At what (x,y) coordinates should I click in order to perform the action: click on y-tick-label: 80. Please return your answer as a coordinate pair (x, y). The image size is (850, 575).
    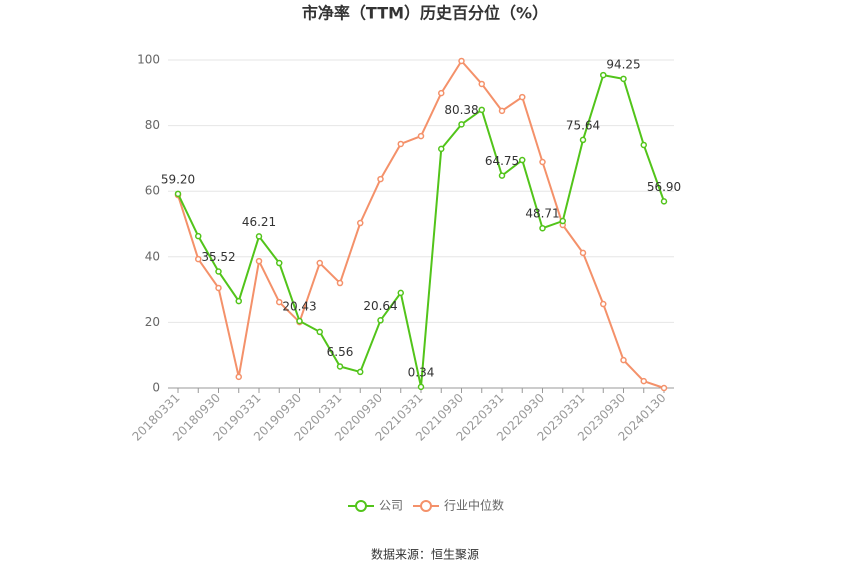
    Looking at the image, I should click on (152, 125).